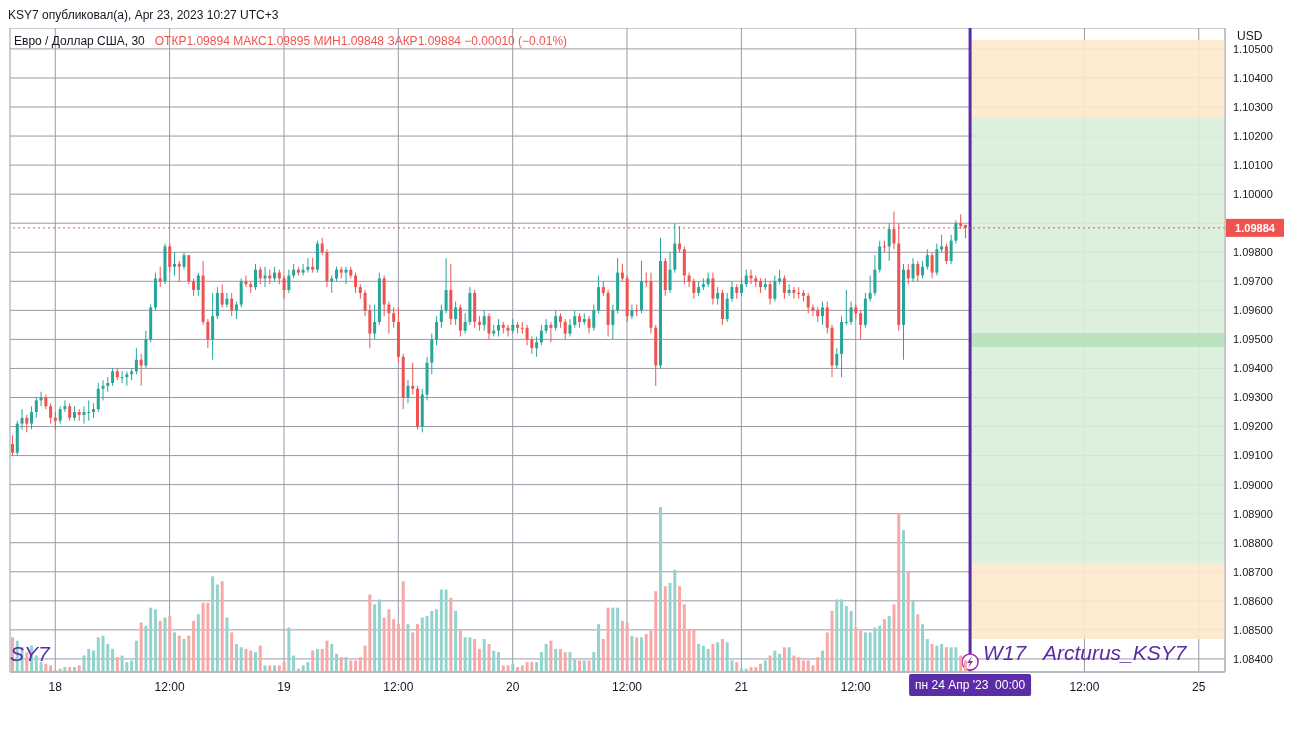 The width and height of the screenshot is (1290, 732). Describe the element at coordinates (1253, 658) in the screenshot. I see `y-tick-label: 1.08400` at that location.